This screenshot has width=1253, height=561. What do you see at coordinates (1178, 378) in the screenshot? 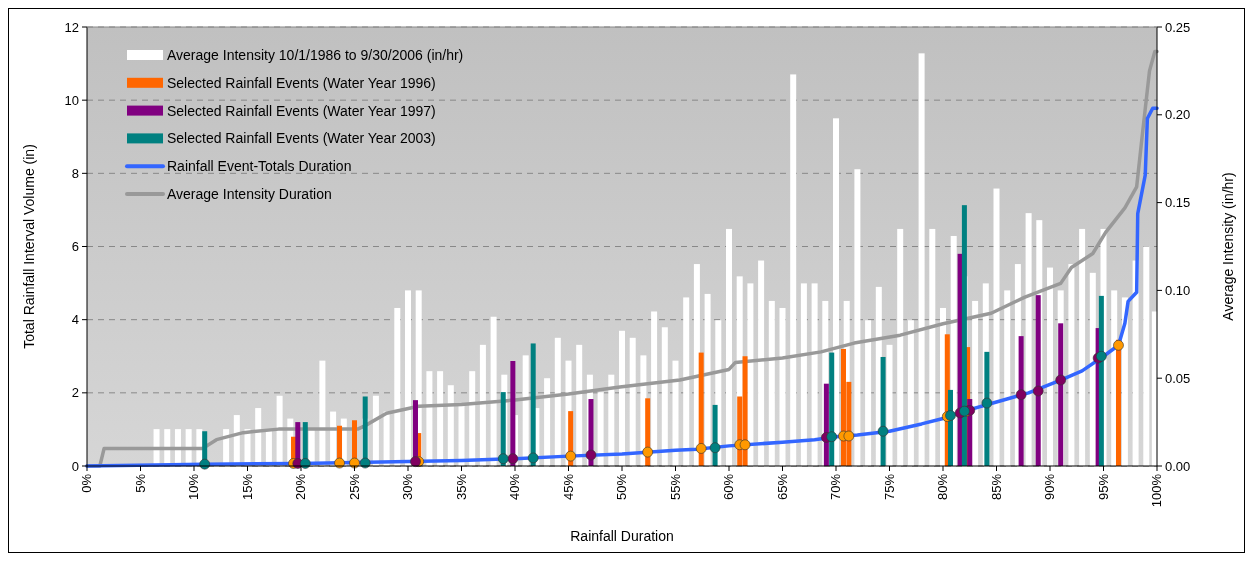
I see `y2-tick-label: 0.05` at bounding box center [1178, 378].